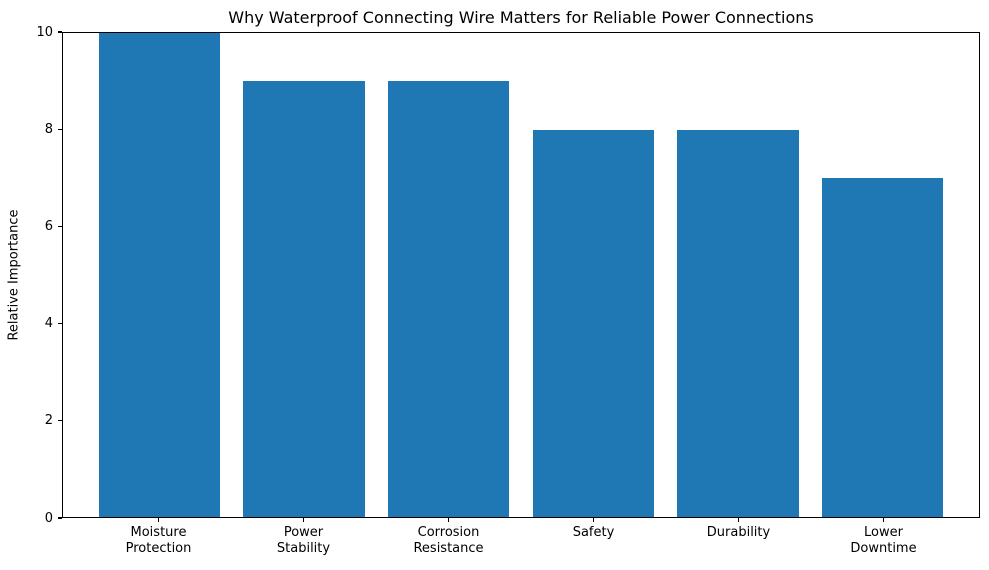 The height and width of the screenshot is (570, 989). I want to click on x-tick-label: Lower Downtime, so click(883, 540).